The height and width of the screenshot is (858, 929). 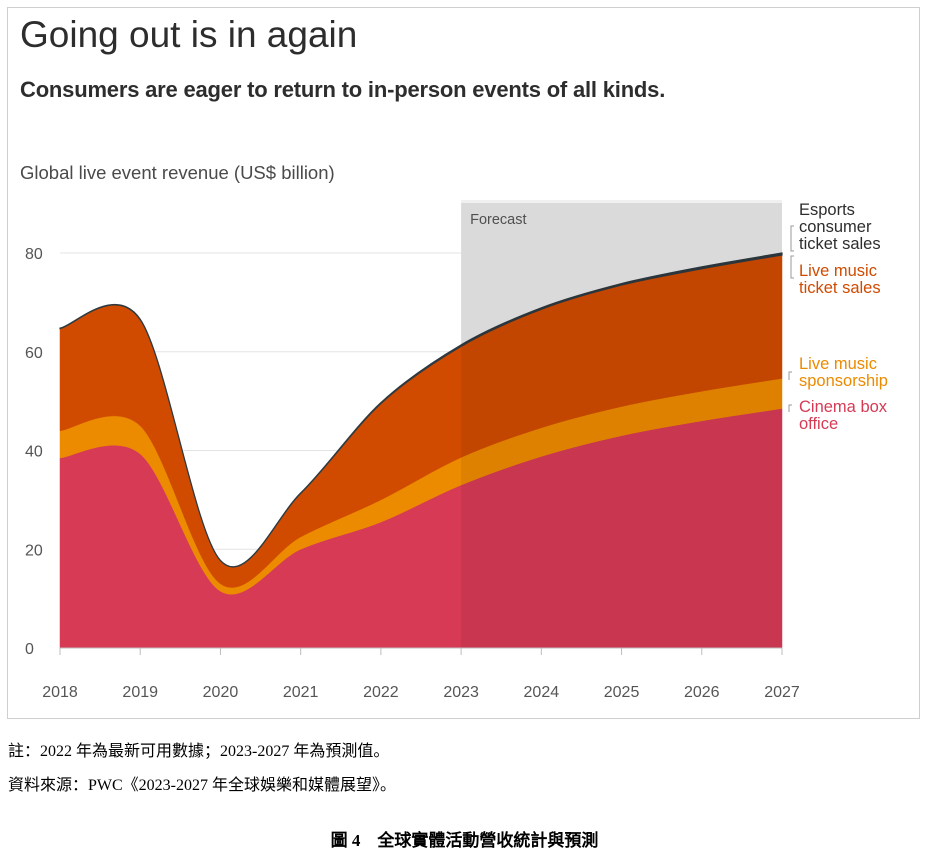 What do you see at coordinates (835, 227) in the screenshot?
I see `legend-line: consumer` at bounding box center [835, 227].